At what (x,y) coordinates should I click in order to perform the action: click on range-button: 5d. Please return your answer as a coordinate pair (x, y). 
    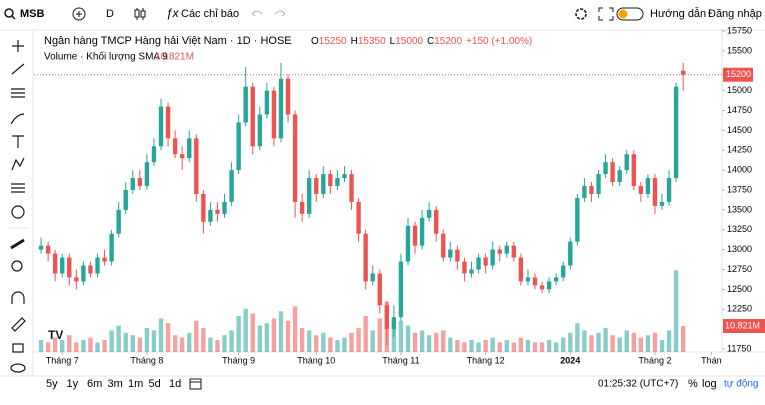
    Looking at the image, I should click on (155, 384).